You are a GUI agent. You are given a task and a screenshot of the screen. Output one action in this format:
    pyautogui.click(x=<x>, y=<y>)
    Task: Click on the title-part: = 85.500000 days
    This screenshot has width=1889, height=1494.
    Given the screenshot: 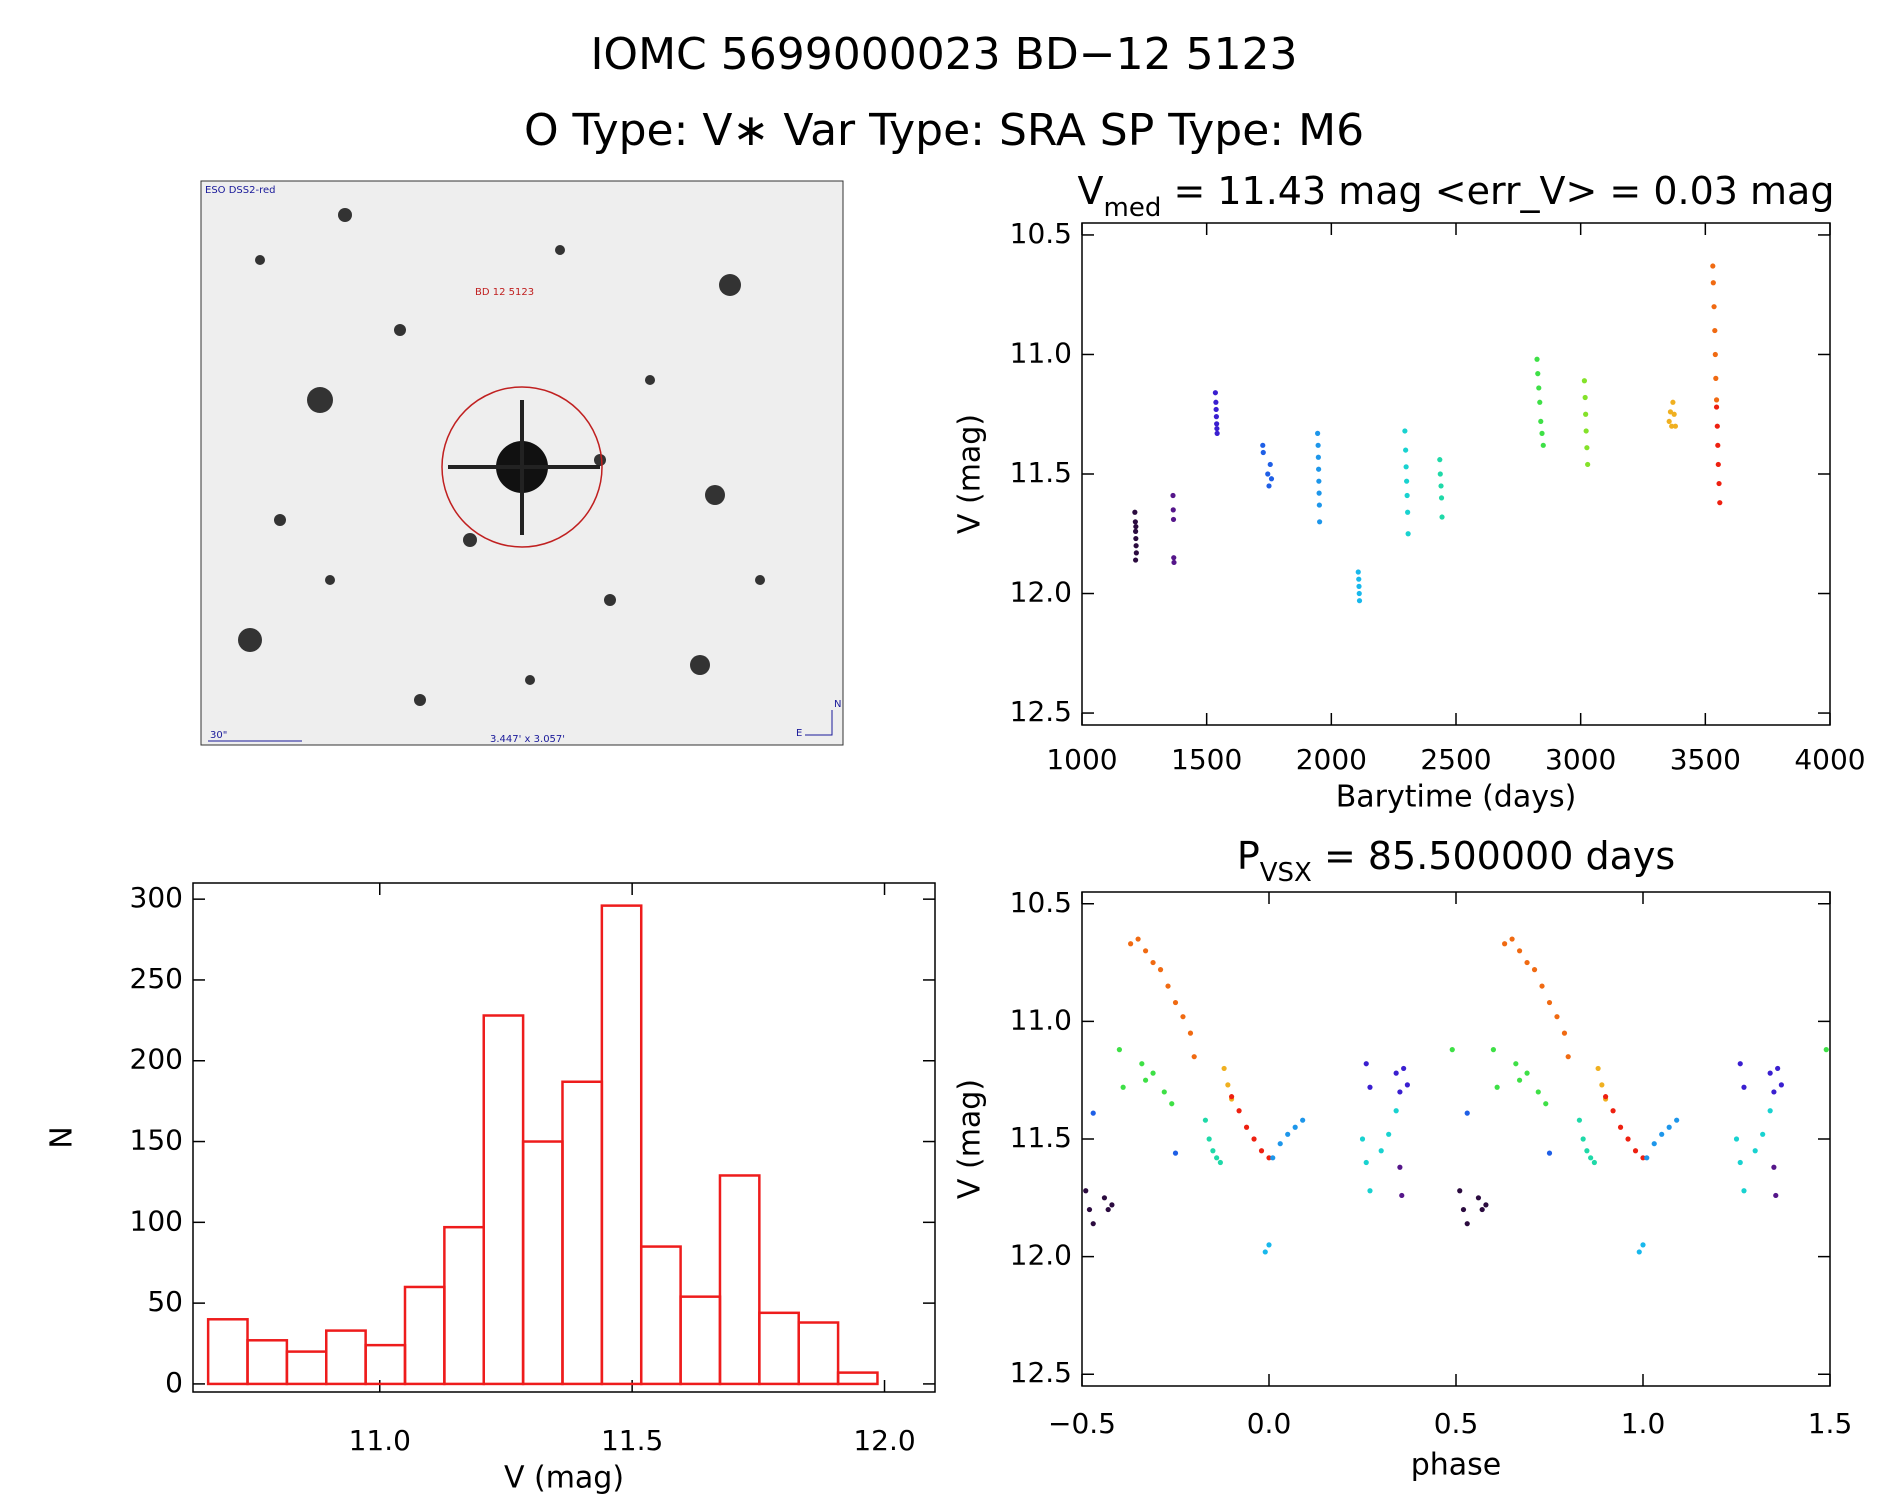 What is the action you would take?
    pyautogui.click(x=1493, y=856)
    